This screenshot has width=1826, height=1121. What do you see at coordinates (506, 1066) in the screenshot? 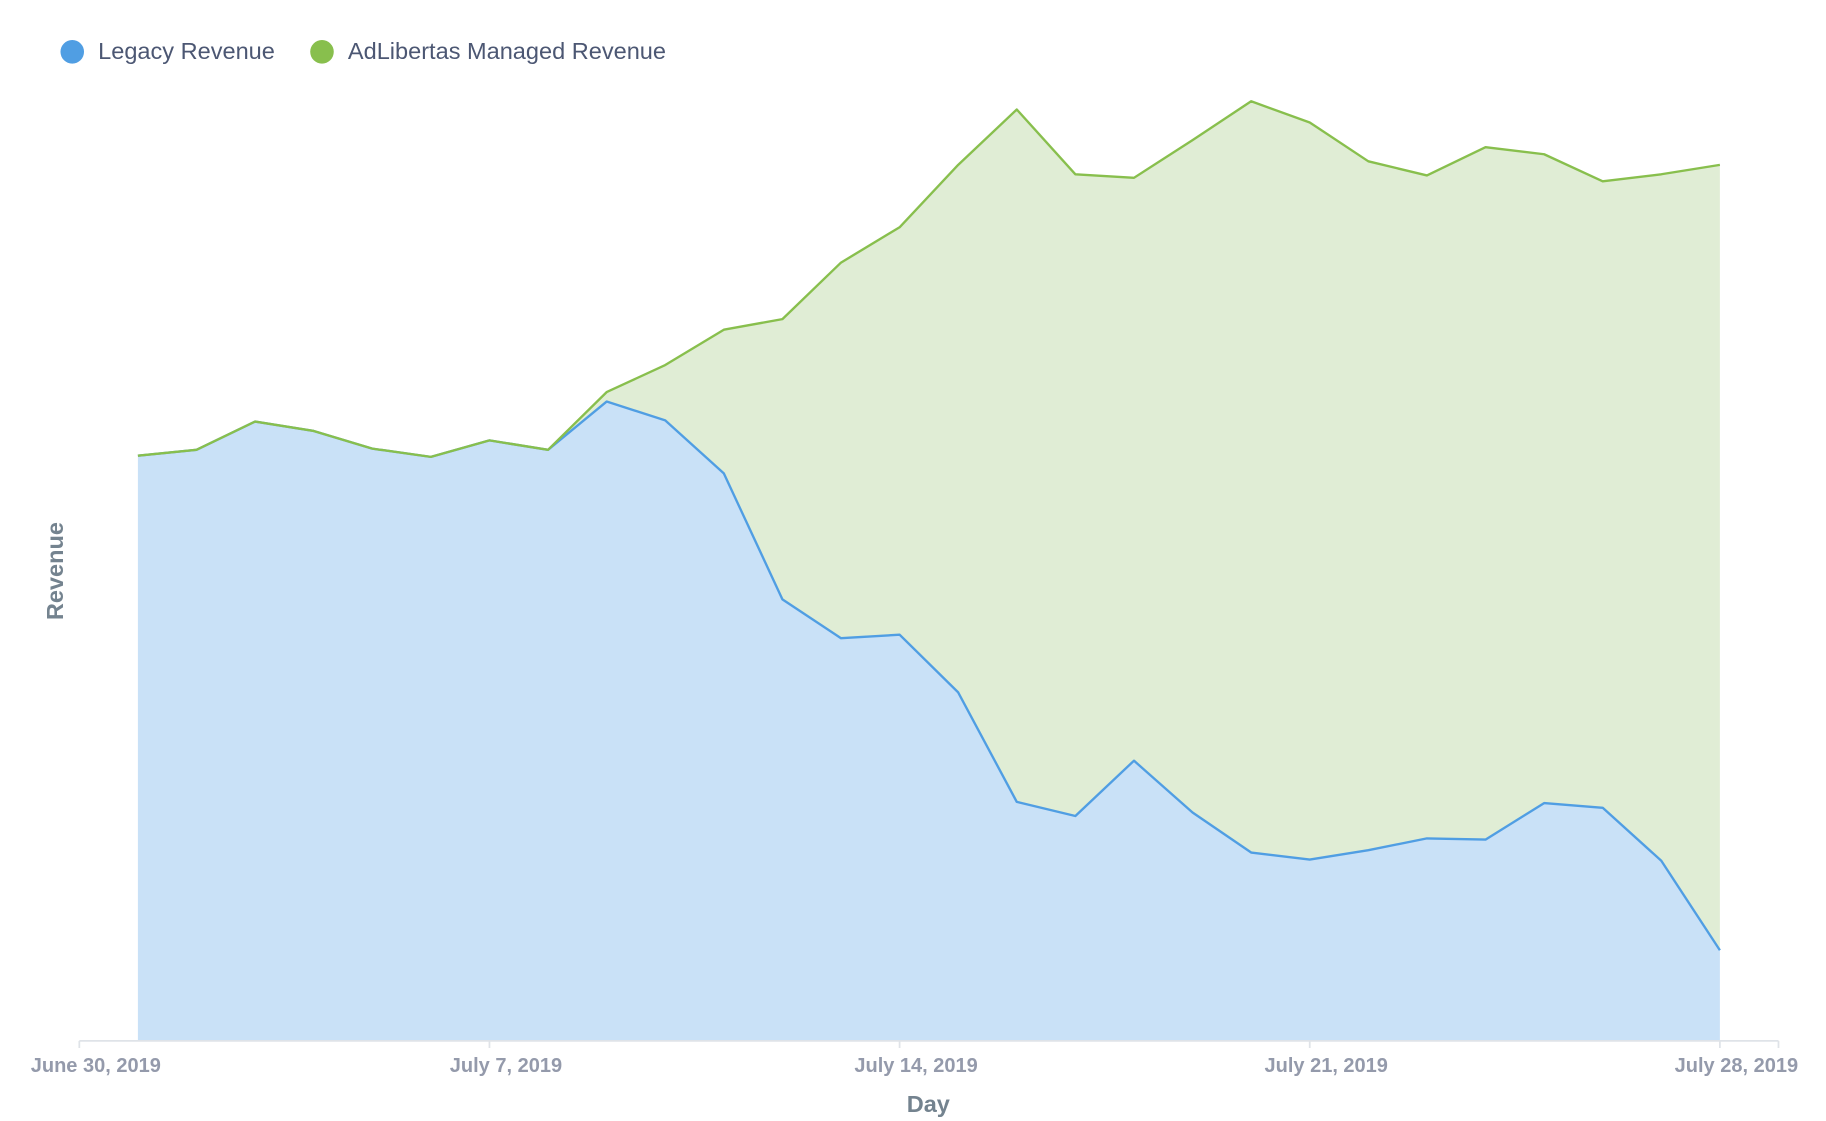
I see `x-tick-label: July 7, 2019` at bounding box center [506, 1066].